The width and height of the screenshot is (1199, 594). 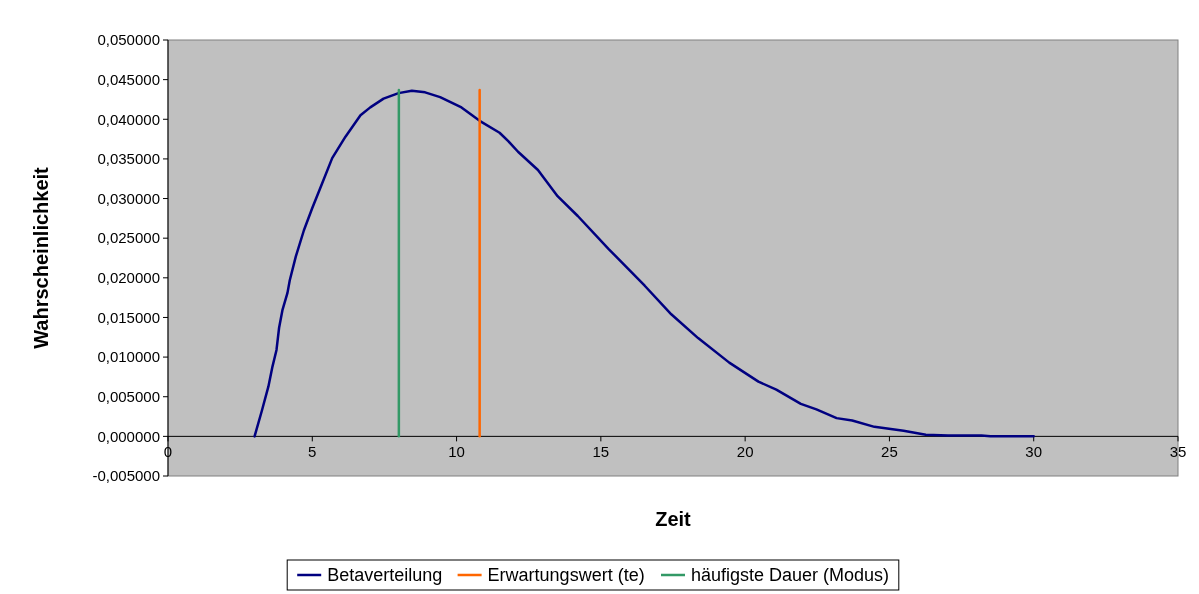 What do you see at coordinates (128, 357) in the screenshot?
I see `y-tick-label: 0,010000` at bounding box center [128, 357].